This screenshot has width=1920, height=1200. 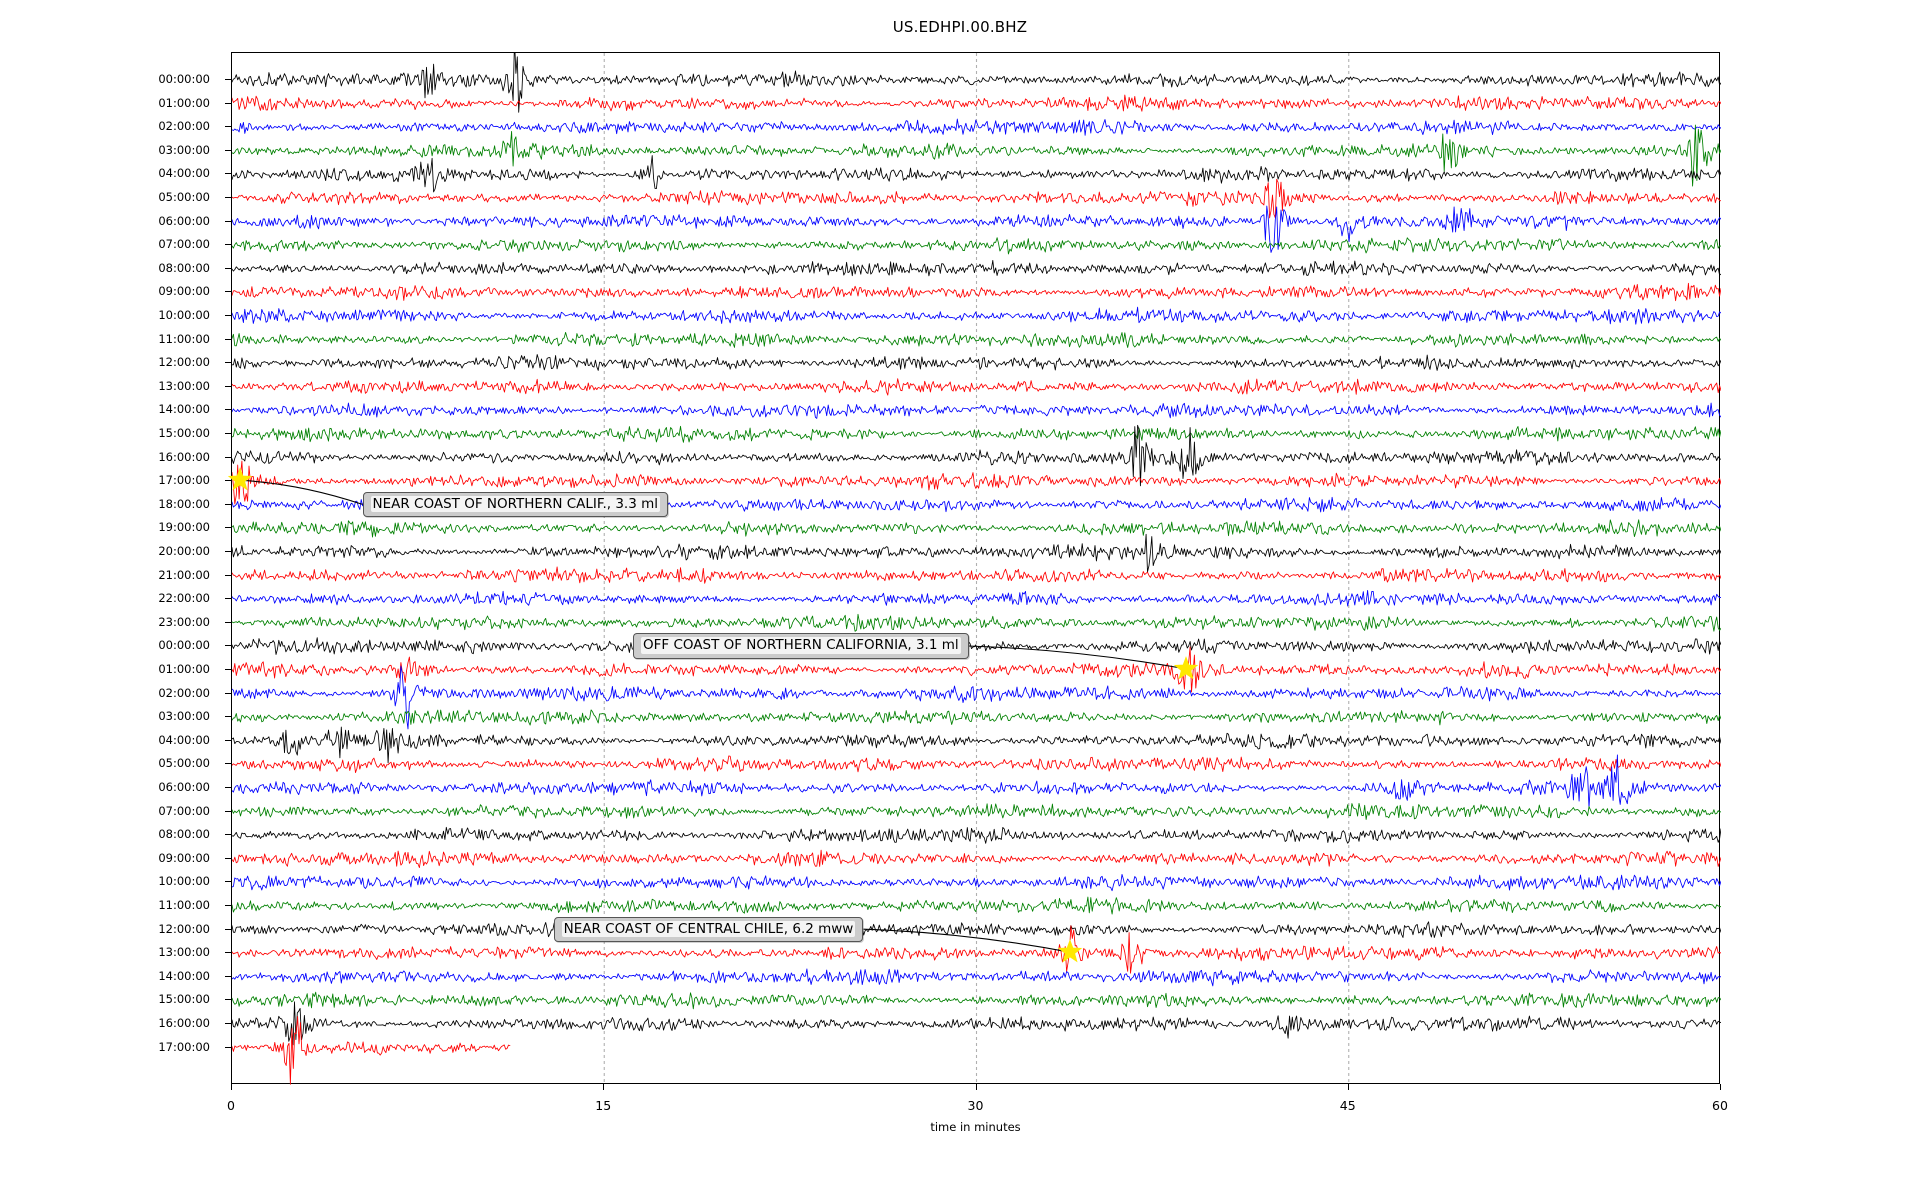 I want to click on x-axis-tick-label: 0, so click(x=231, y=1105).